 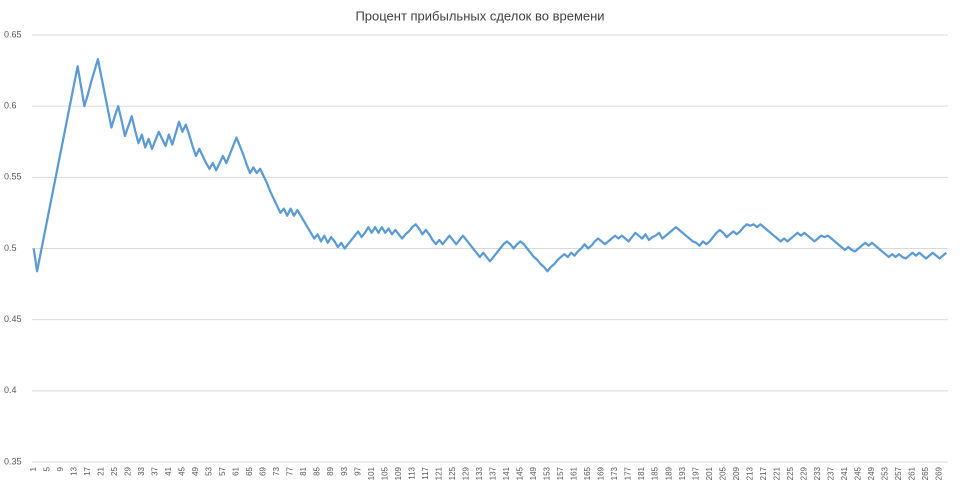 What do you see at coordinates (141, 470) in the screenshot?
I see `x-tick-label: 33` at bounding box center [141, 470].